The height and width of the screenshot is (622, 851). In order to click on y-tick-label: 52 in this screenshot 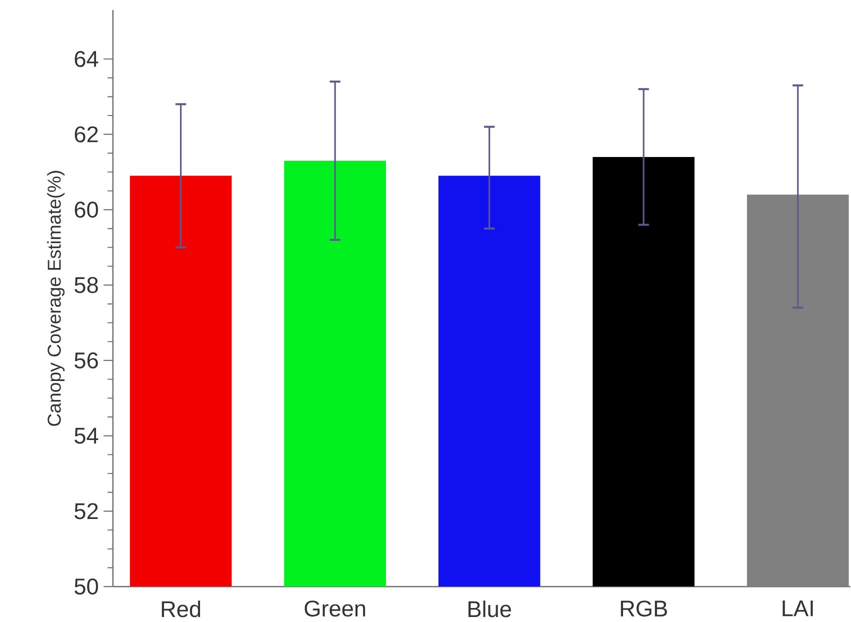, I will do `click(86, 511)`.